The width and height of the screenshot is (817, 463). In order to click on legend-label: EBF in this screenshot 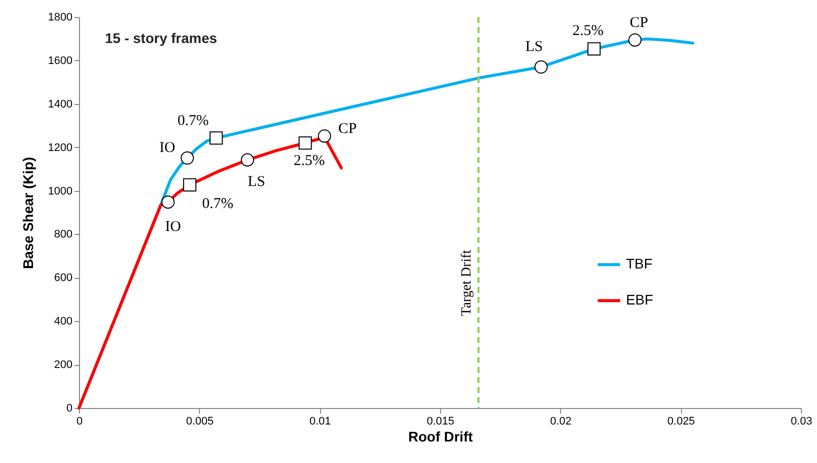, I will do `click(640, 300)`.